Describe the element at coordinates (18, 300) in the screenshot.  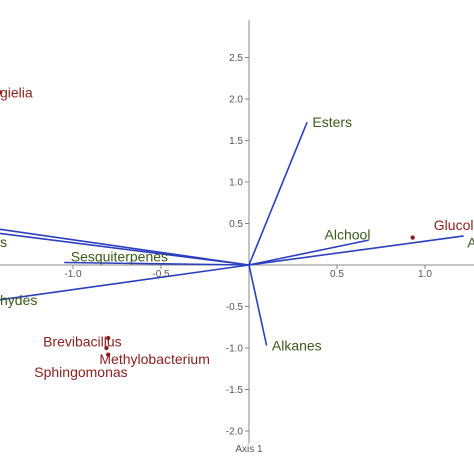
I see `vector-label: hydes` at that location.